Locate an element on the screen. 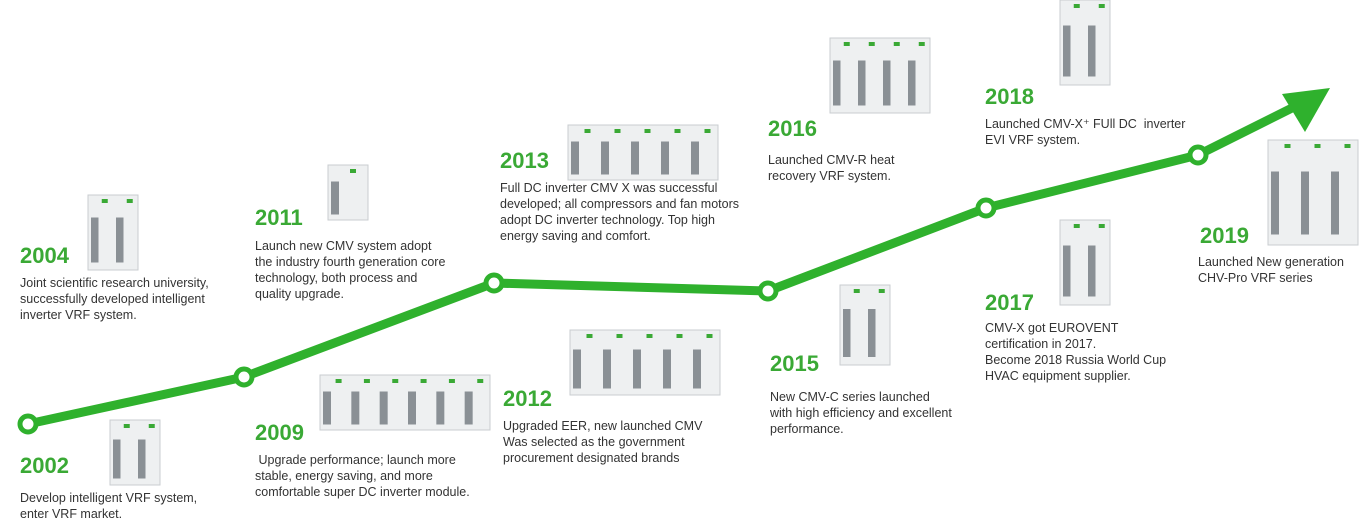 The width and height of the screenshot is (1371, 531). milestone-text: procurement designated brands is located at coordinates (591, 458).